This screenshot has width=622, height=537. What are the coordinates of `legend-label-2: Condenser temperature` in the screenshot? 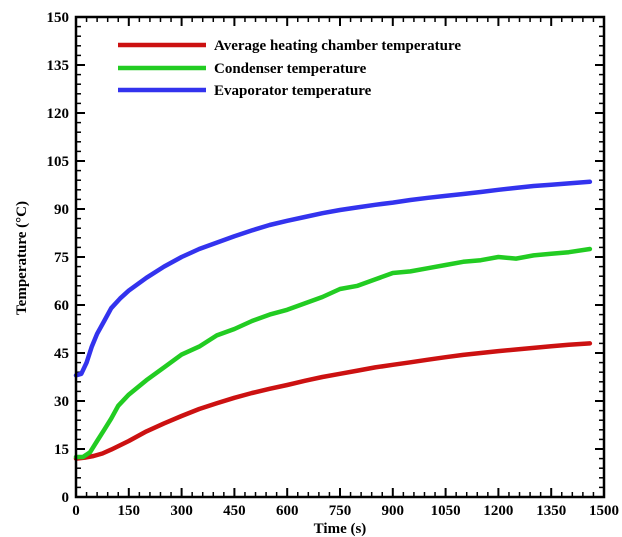 It's located at (290, 69).